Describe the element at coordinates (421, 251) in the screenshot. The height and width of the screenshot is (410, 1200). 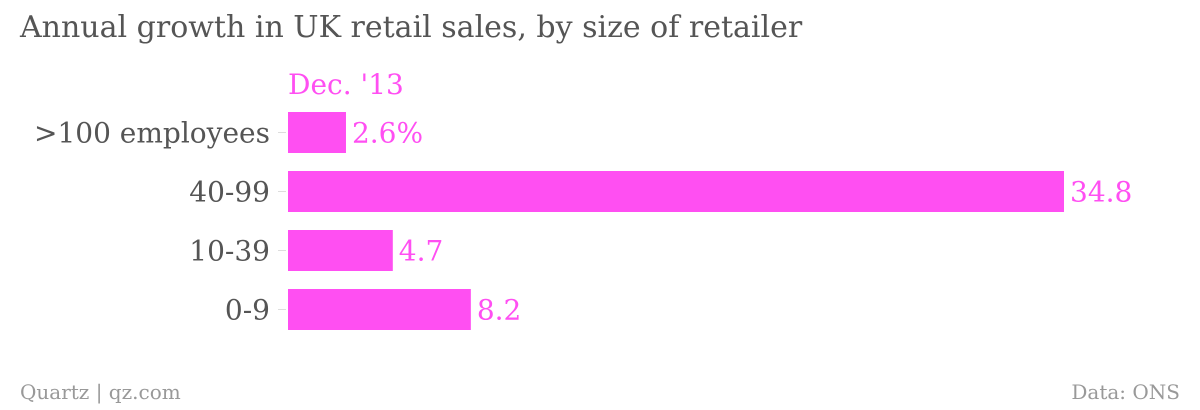
I see `data-label: 4.7` at that location.